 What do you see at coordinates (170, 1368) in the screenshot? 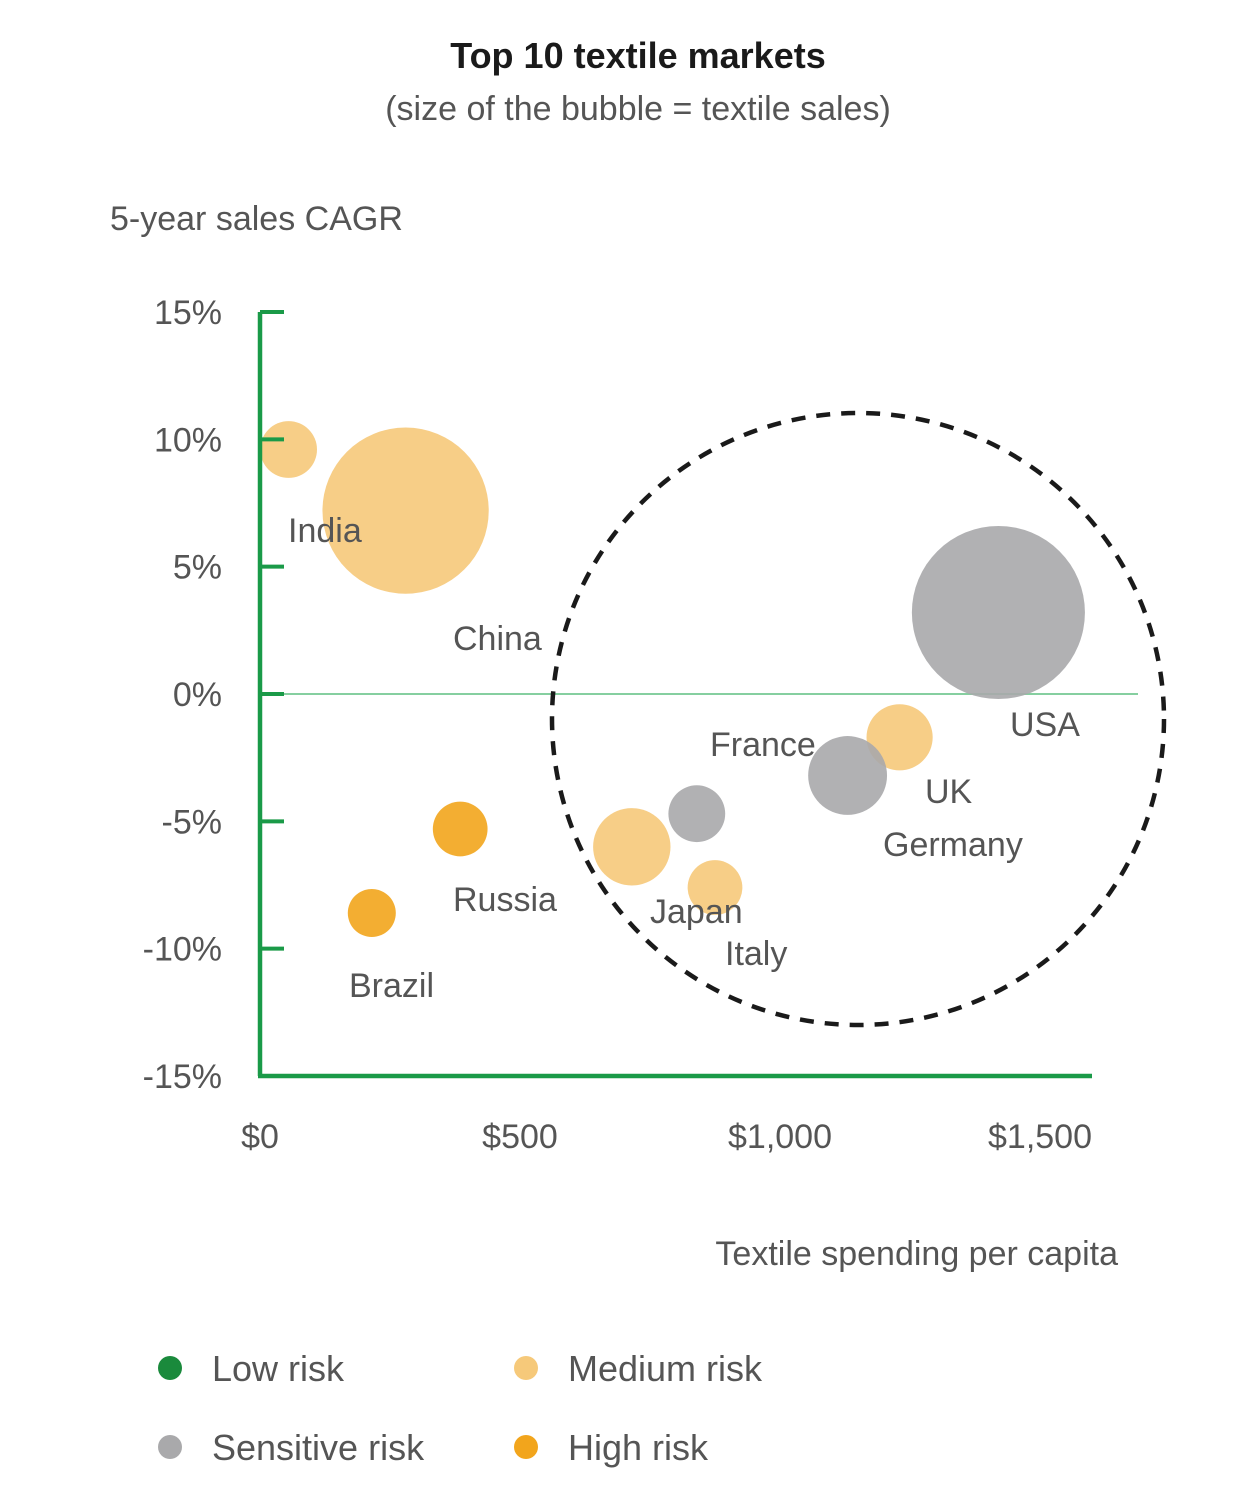
I see `legend-marker-low-risk` at bounding box center [170, 1368].